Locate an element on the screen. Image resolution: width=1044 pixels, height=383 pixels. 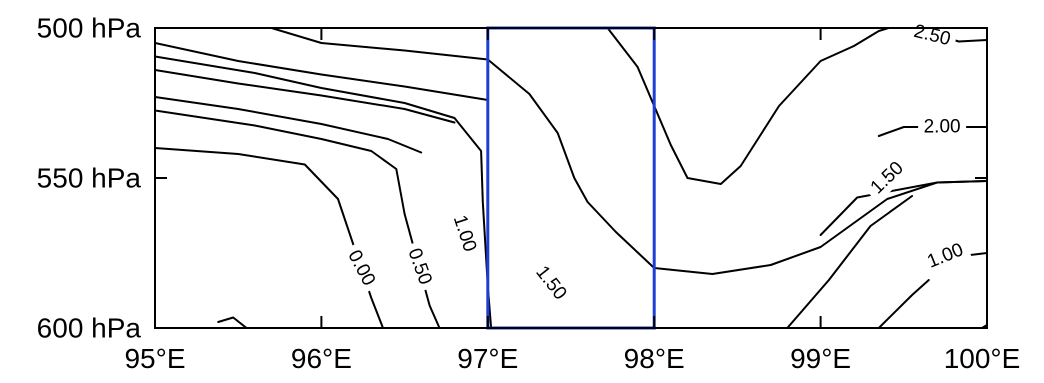
y-tick-label-2: 600 hPa is located at coordinates (89, 328).